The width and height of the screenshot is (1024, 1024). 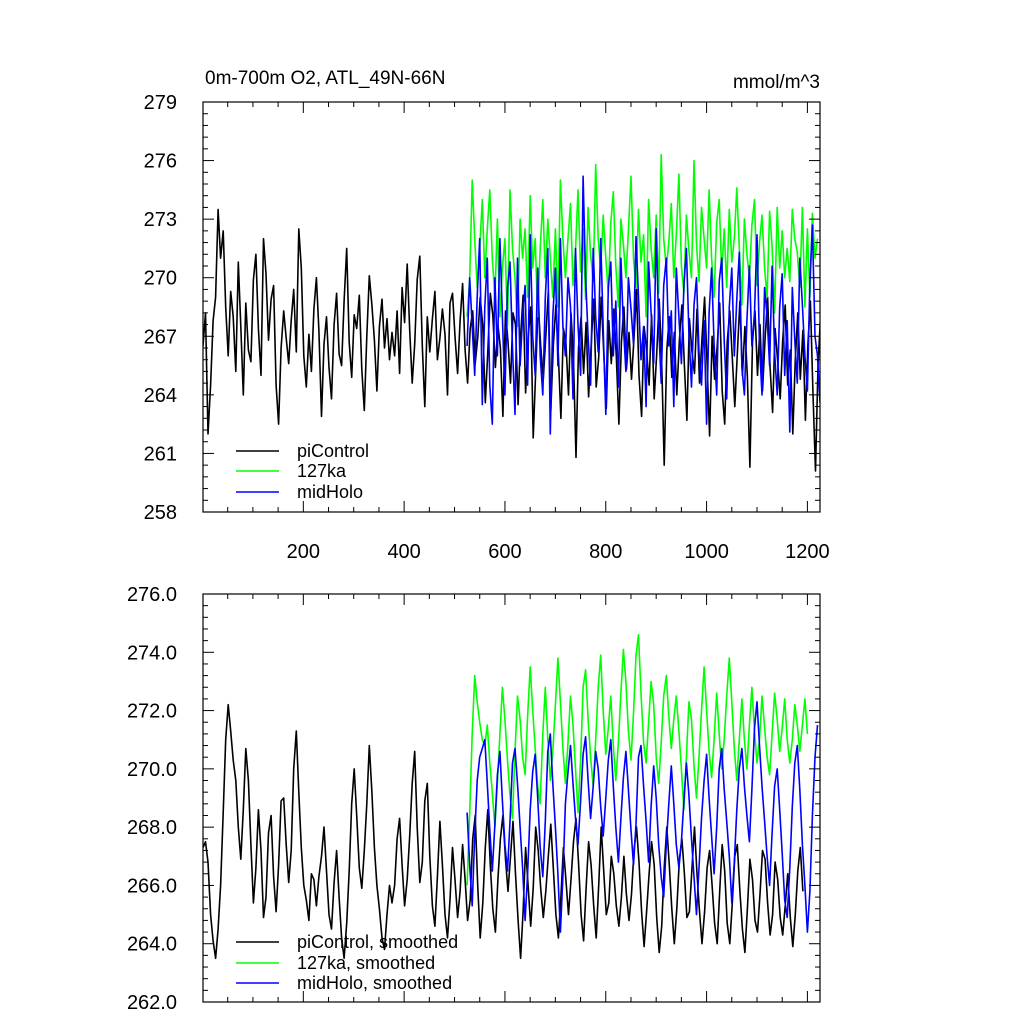 I want to click on x-tick-label: 800, so click(x=605, y=552).